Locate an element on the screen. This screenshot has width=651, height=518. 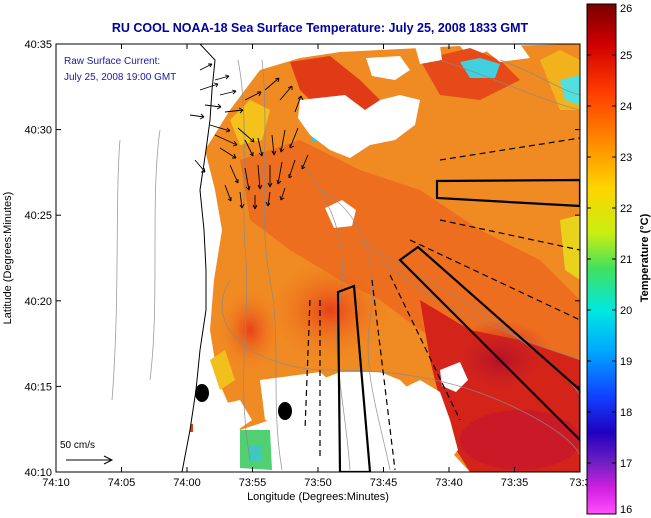
y-tick-label: 40:15 is located at coordinates (38, 387).